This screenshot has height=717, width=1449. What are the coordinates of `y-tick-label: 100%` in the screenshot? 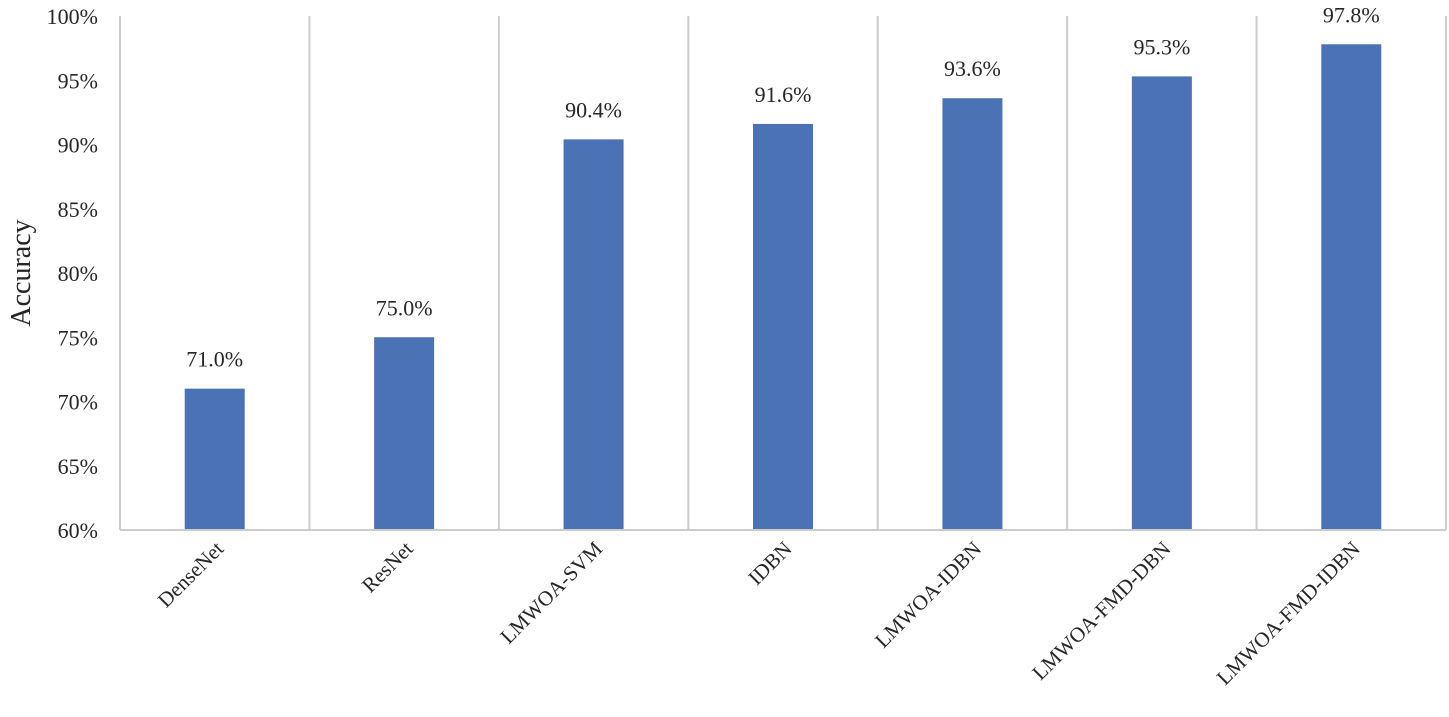 It's located at (72, 16).